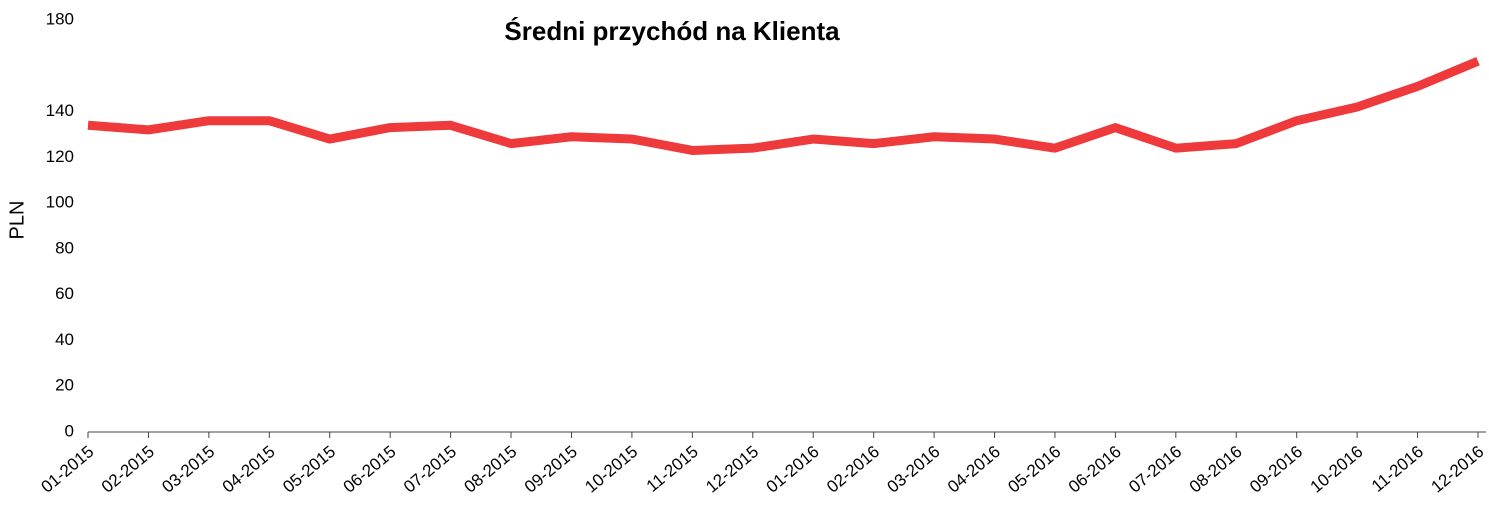 The height and width of the screenshot is (513, 1489). Describe the element at coordinates (249, 469) in the screenshot. I see `x-tick-label: 04-2015` at that location.